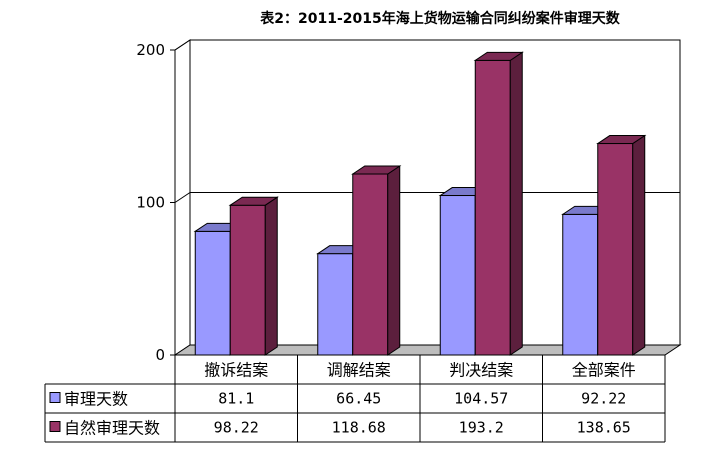 This screenshot has height=463, width=723. What do you see at coordinates (604, 370) in the screenshot?
I see `category-label: 全部案件` at bounding box center [604, 370].